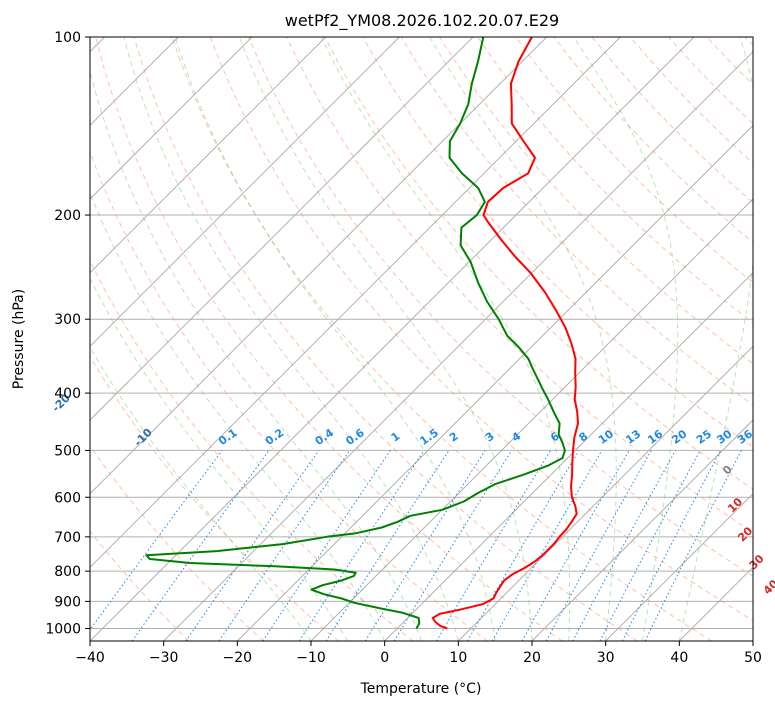  What do you see at coordinates (164, 658) in the screenshot?
I see `x-tick-label: −30` at bounding box center [164, 658].